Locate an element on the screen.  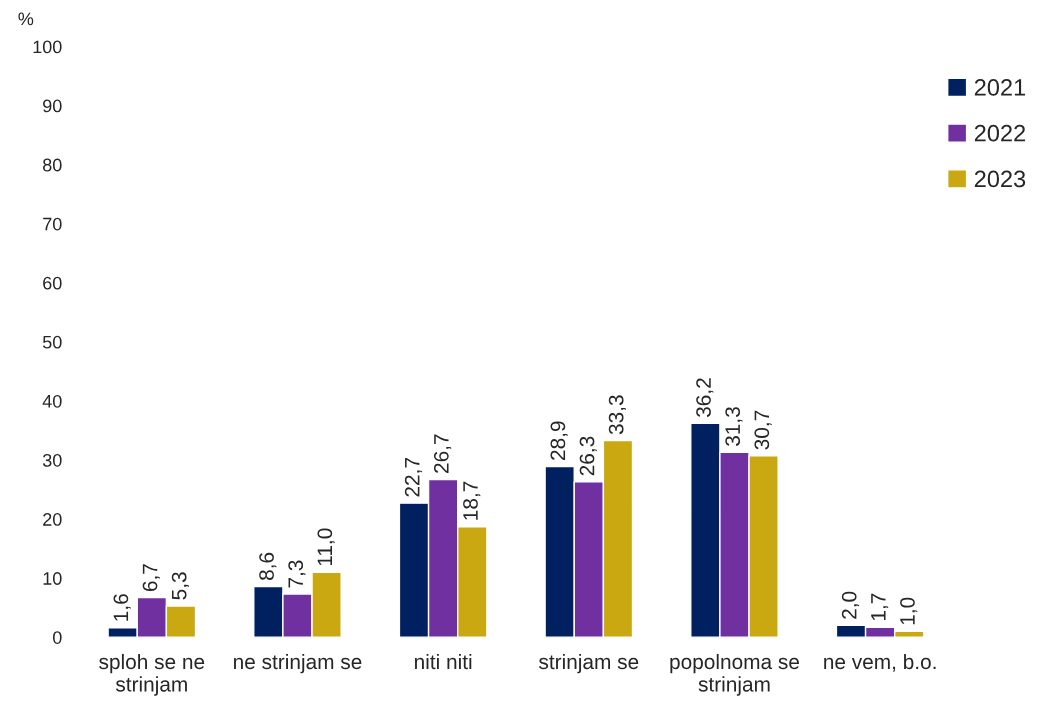
x-tick-label: niti niti is located at coordinates (443, 661).